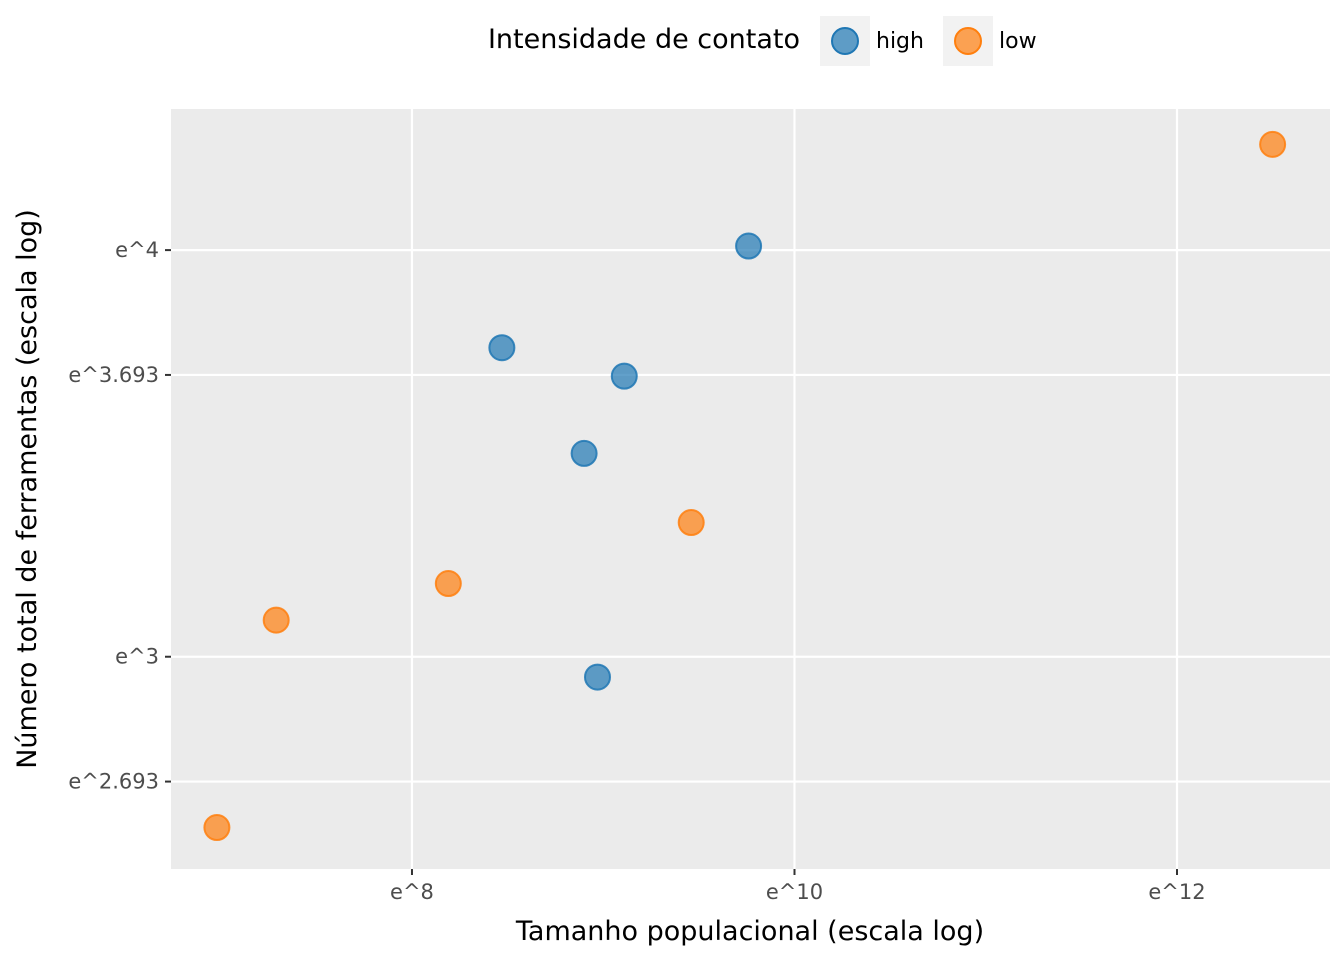 This screenshot has height=960, width=1344. Describe the element at coordinates (137, 250) in the screenshot. I see `y-tick-label-3: e^4` at that location.